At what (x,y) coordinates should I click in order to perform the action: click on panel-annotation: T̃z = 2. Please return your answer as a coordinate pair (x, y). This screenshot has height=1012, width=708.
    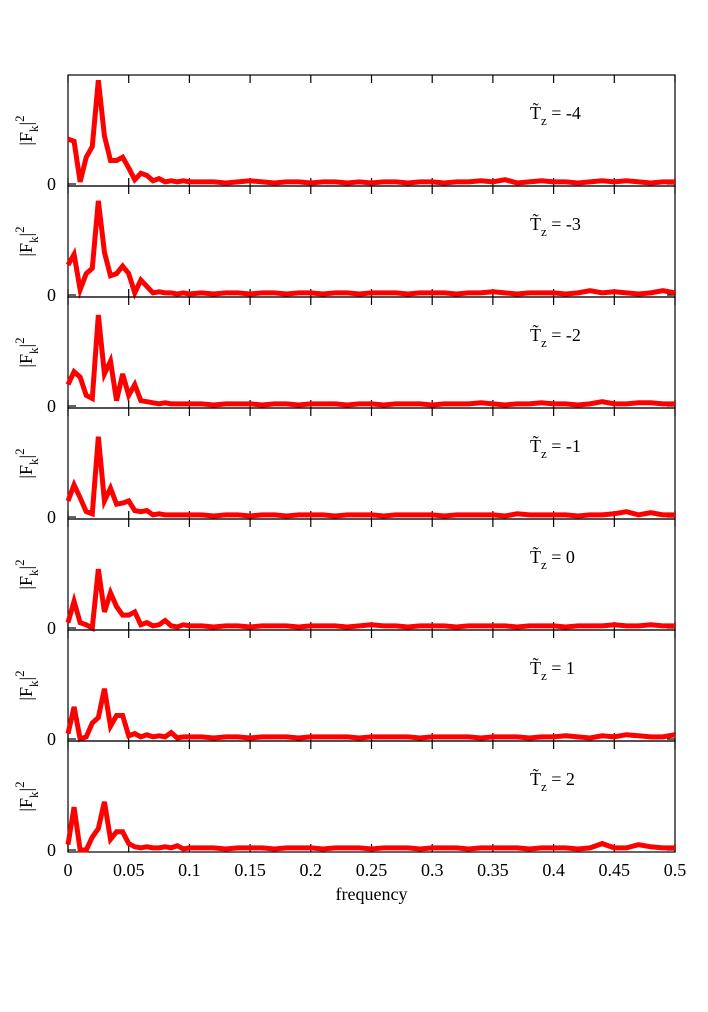
    Looking at the image, I should click on (552, 780).